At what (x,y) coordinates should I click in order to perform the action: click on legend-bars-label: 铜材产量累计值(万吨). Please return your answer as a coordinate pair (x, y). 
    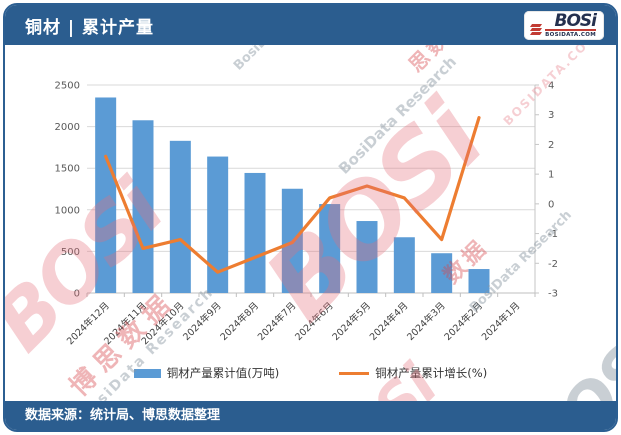
    Looking at the image, I should click on (223, 373).